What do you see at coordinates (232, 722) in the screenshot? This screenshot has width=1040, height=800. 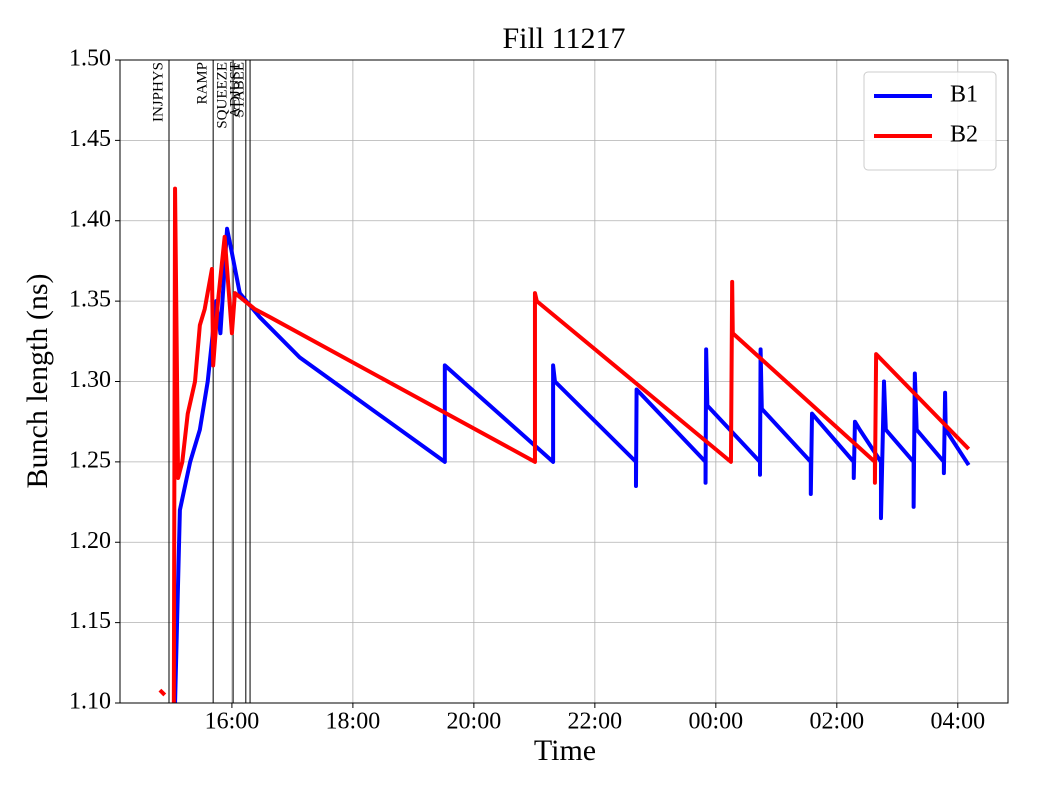 I see `x-tick-label: 16:00` at bounding box center [232, 722].